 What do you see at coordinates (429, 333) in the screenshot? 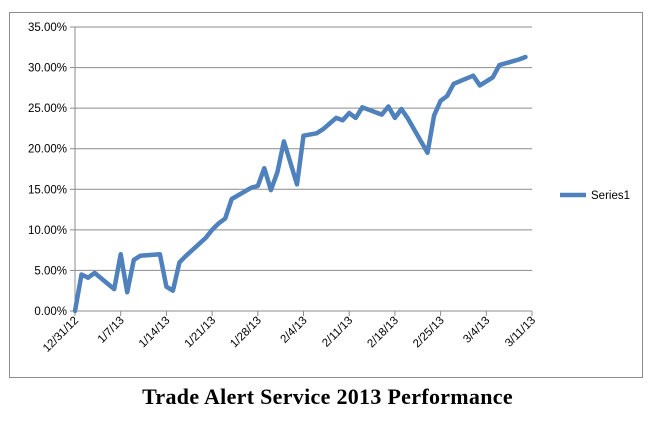
I see `x-tick-label: 2/25/13` at bounding box center [429, 333].